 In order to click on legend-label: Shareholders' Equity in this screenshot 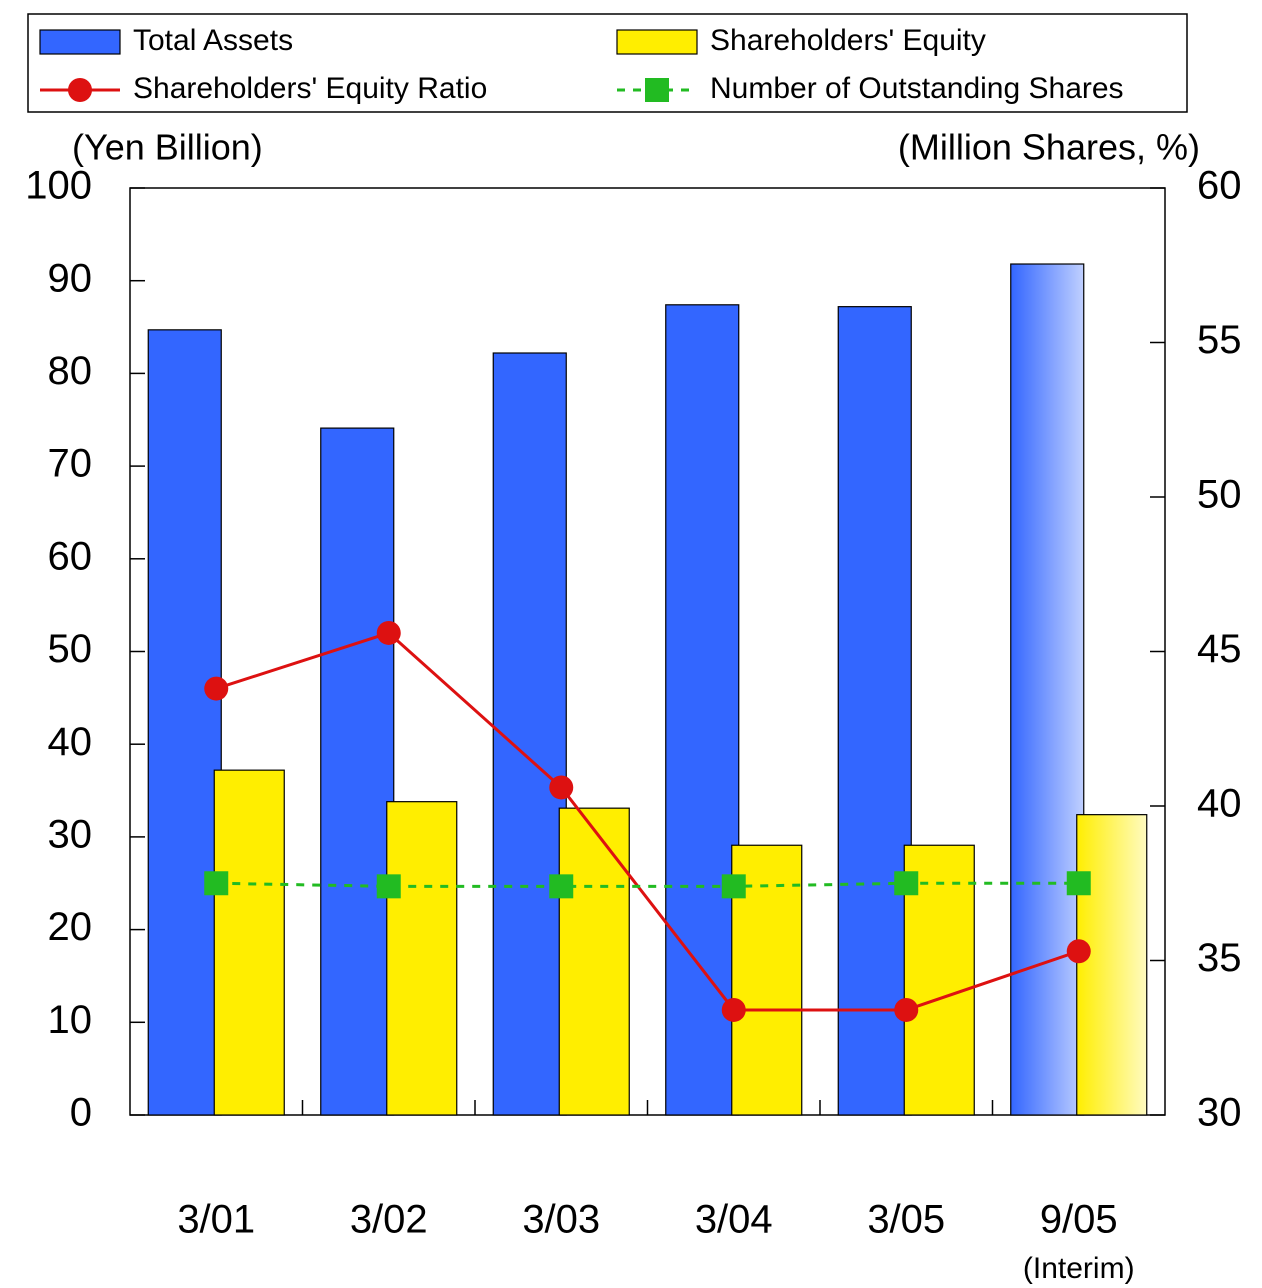, I will do `click(848, 40)`.